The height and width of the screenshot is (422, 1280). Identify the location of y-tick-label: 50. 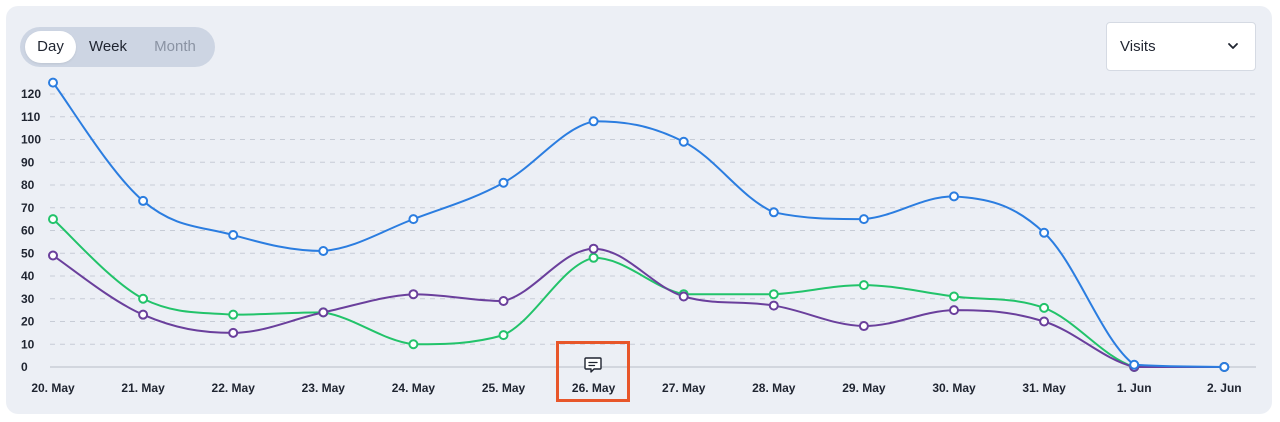
(28, 253).